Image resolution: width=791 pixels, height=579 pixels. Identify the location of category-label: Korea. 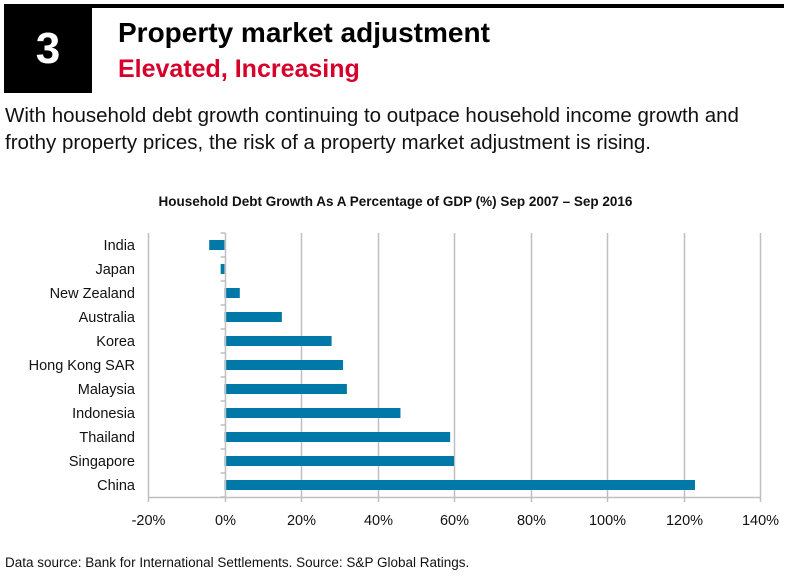
(116, 342).